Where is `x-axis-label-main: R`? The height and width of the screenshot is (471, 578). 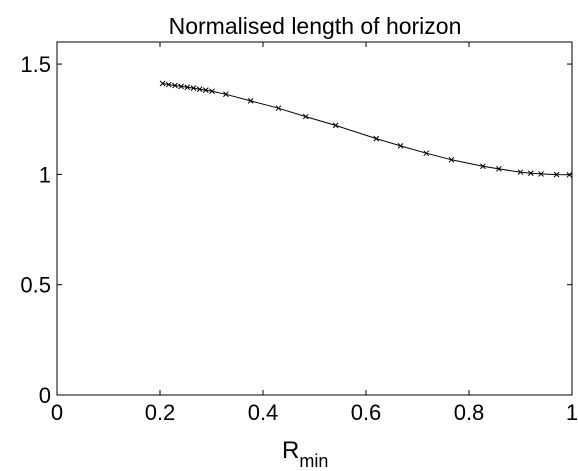
x-axis-label-main: R is located at coordinates (290, 450).